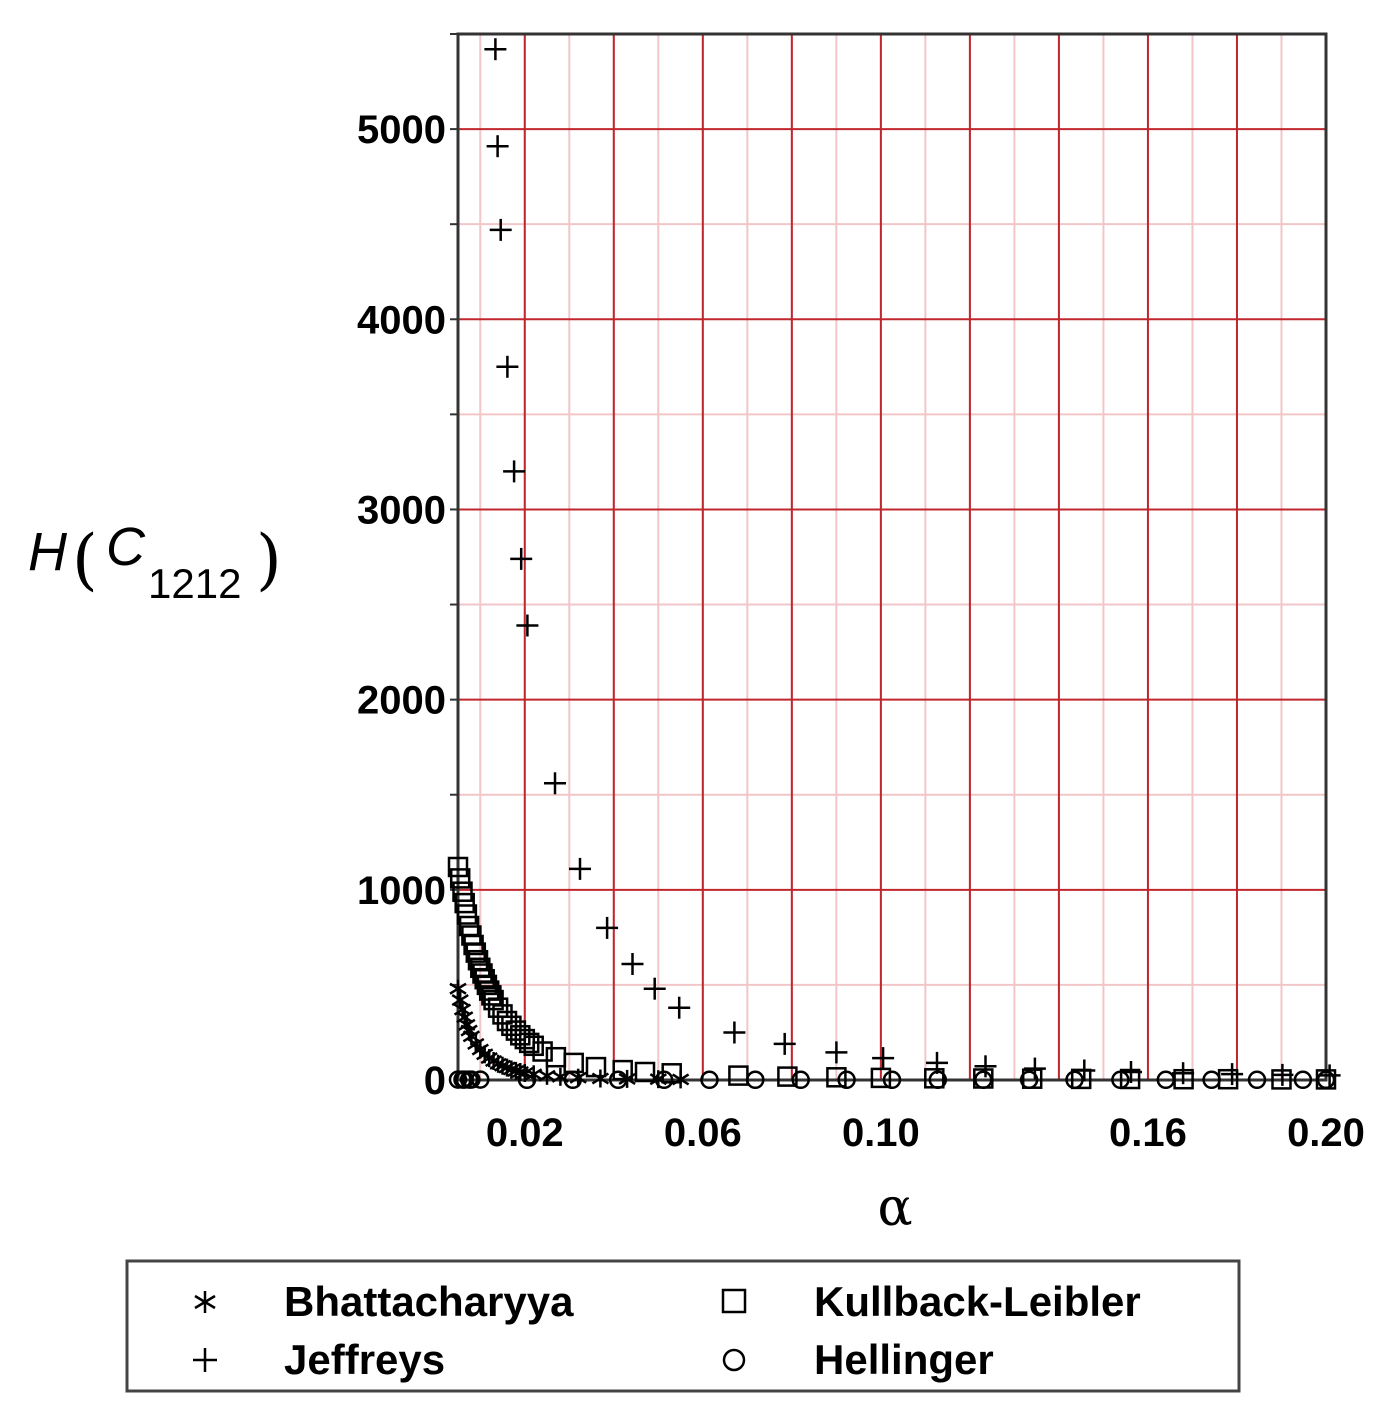  Describe the element at coordinates (734, 1360) in the screenshot. I see `legend-marker-circle` at that location.